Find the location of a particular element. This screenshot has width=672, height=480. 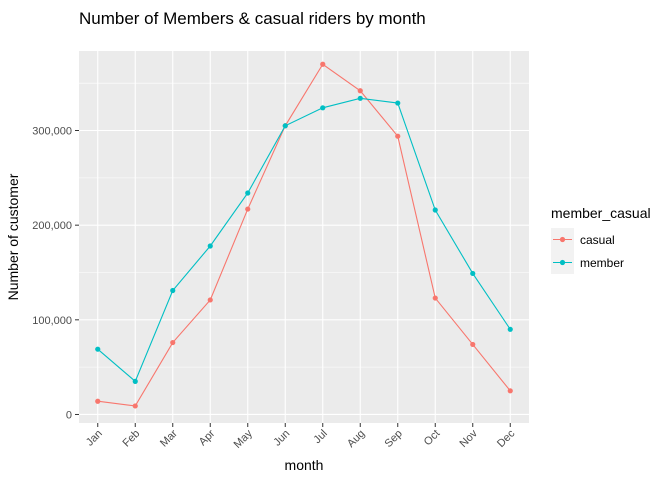

y-tick-label: 0 is located at coordinates (69, 415).